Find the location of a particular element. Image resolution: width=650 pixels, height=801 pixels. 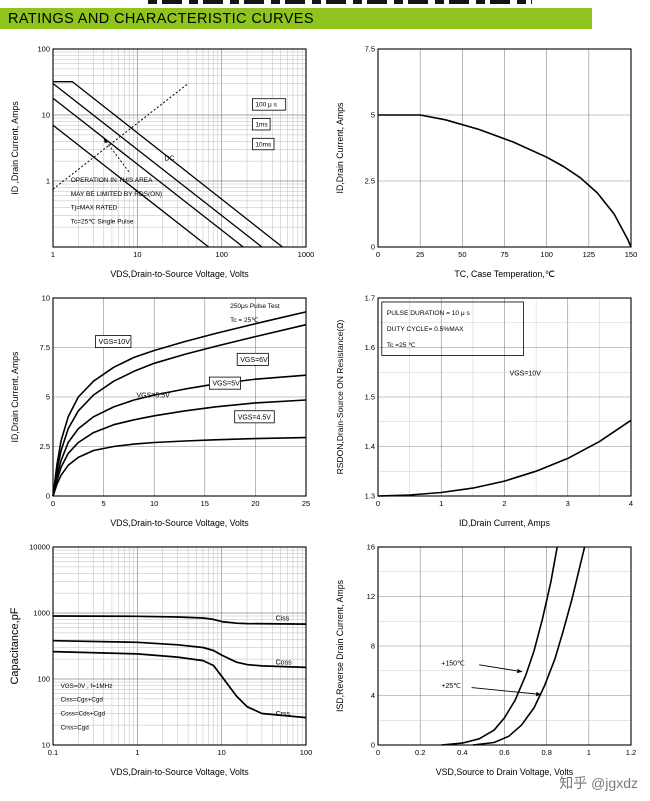

svg-text: TC, Case Temperation,℃ is located at coordinates (504, 274).